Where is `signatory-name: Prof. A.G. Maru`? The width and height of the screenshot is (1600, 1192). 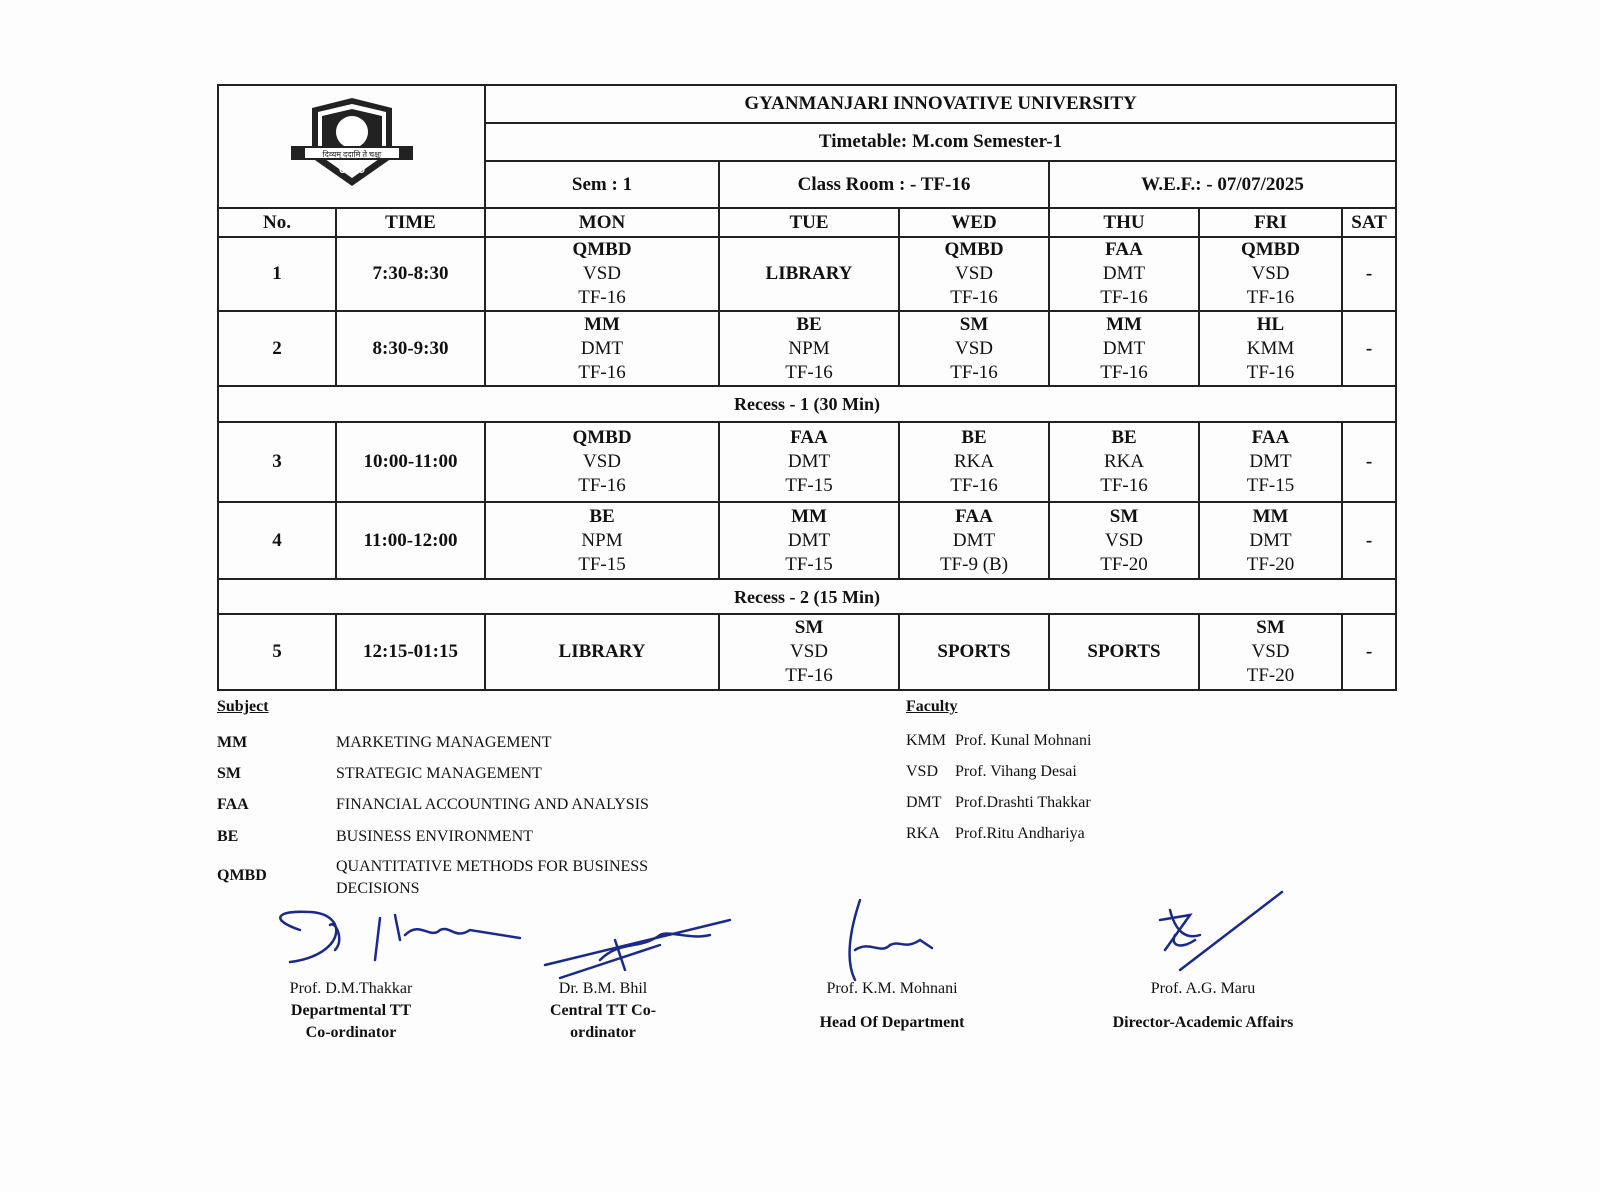 signatory-name: Prof. A.G. Maru is located at coordinates (1203, 988).